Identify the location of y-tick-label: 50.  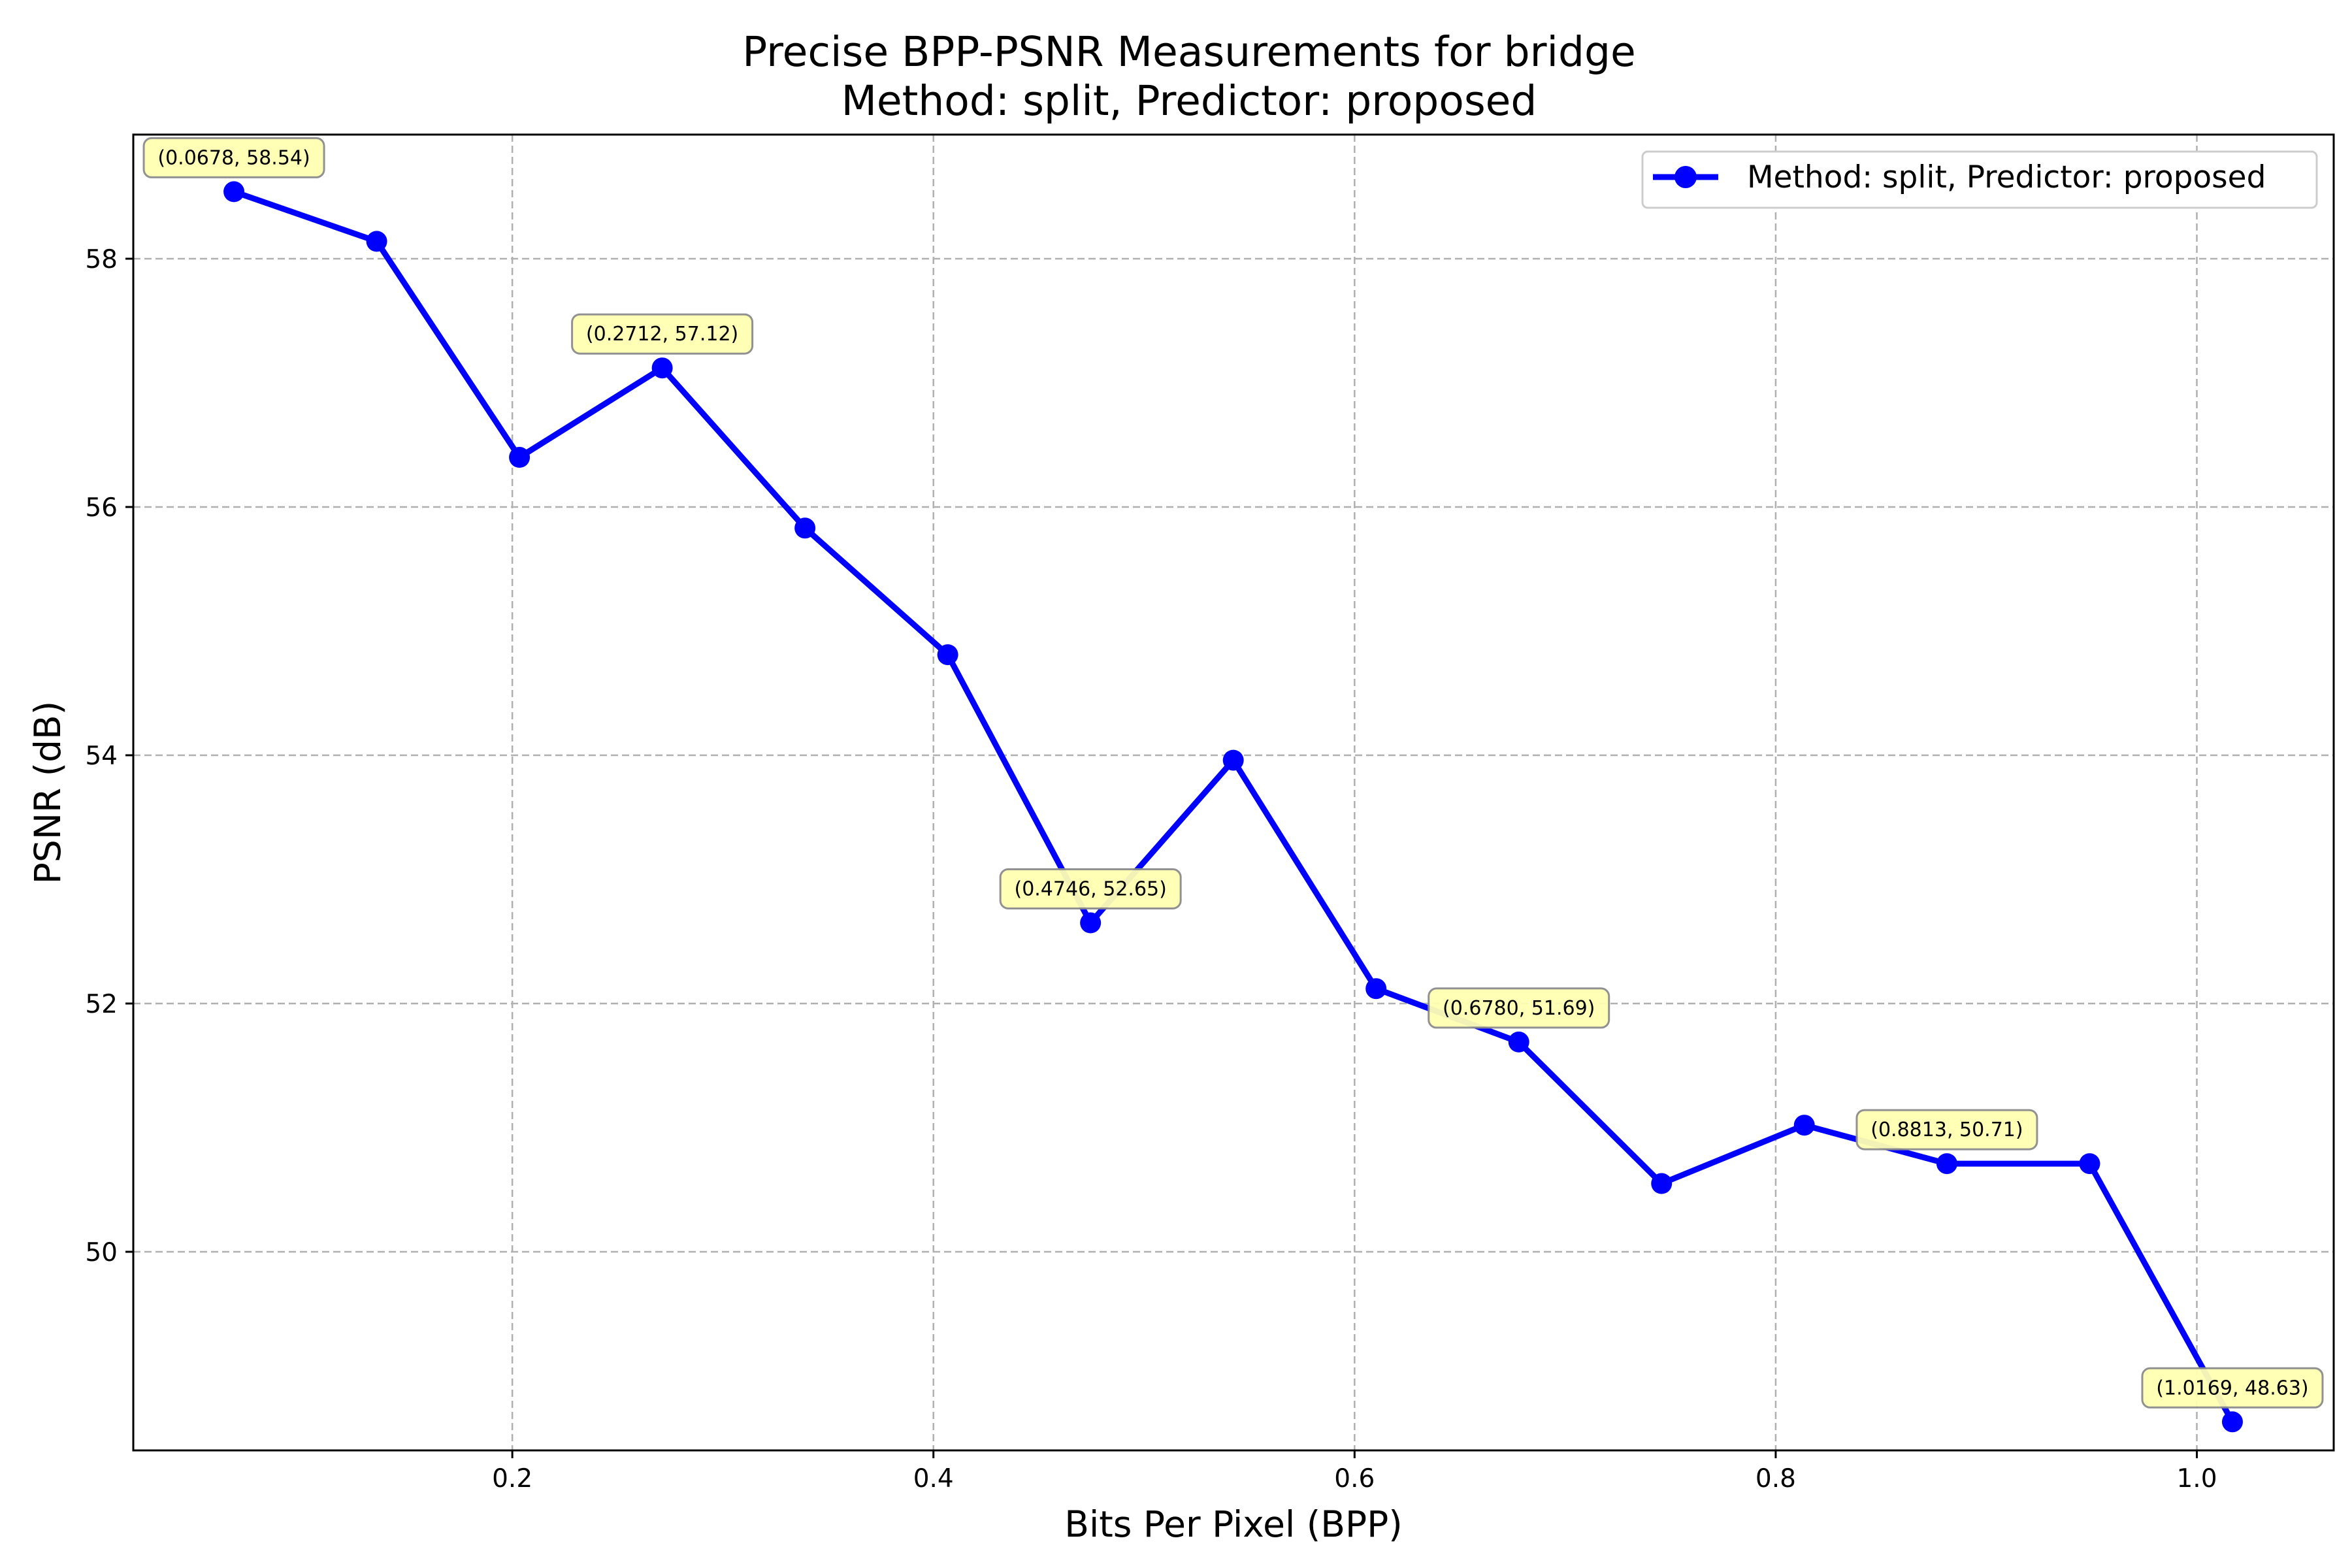
(101, 1252).